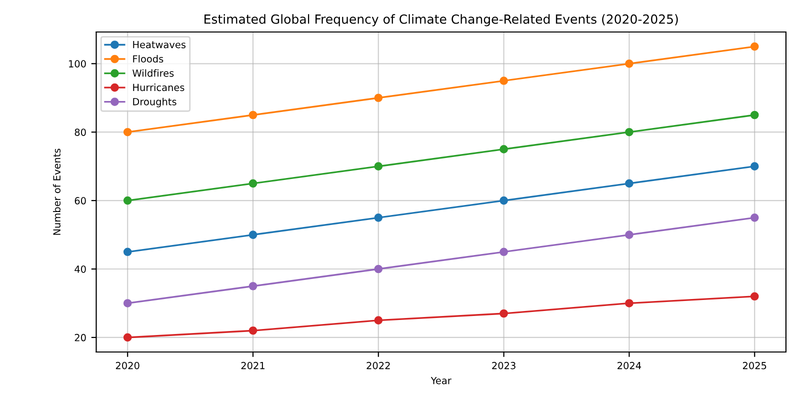 The height and width of the screenshot is (400, 802). I want to click on y-tick-label: 20, so click(80, 338).